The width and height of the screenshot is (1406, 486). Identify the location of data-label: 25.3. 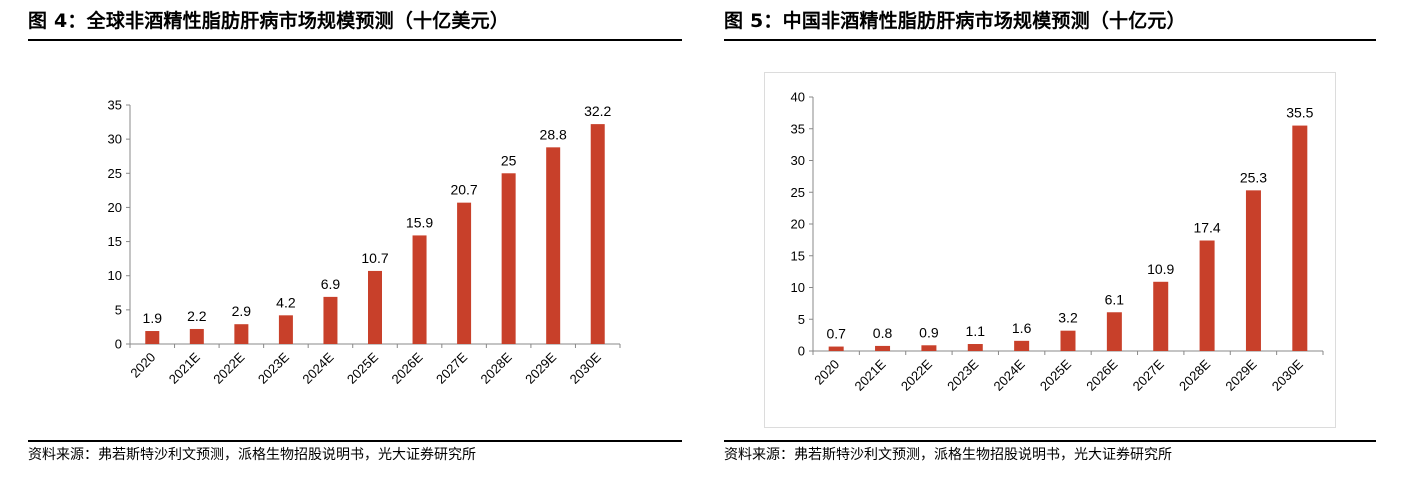
(1253, 177).